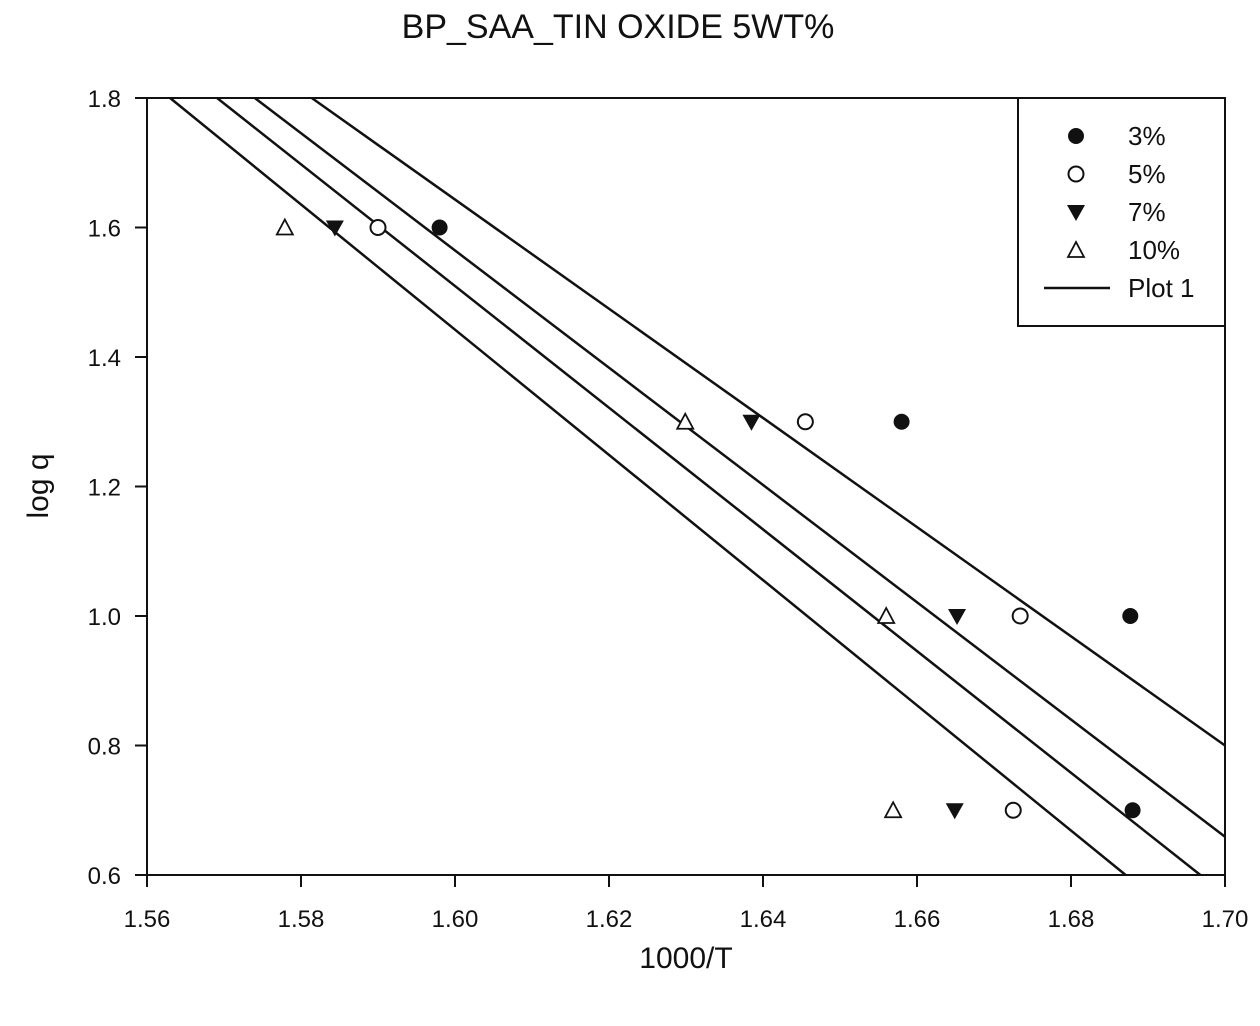  Describe the element at coordinates (104, 876) in the screenshot. I see `y-tick-label: 0.6` at that location.